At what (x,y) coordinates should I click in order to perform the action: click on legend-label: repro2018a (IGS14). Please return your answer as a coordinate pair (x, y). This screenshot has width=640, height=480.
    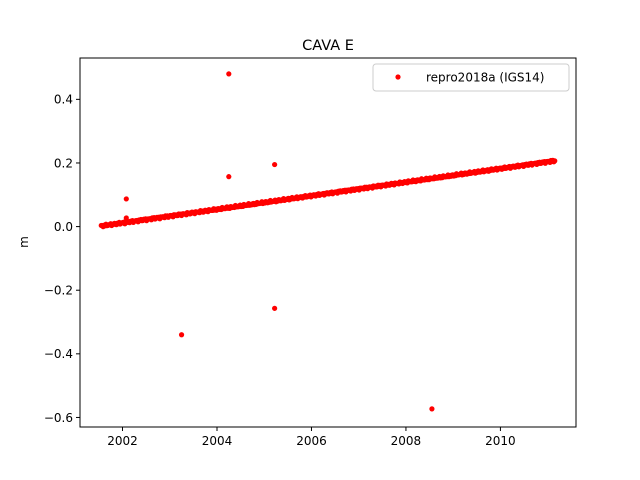
    Looking at the image, I should click on (485, 78).